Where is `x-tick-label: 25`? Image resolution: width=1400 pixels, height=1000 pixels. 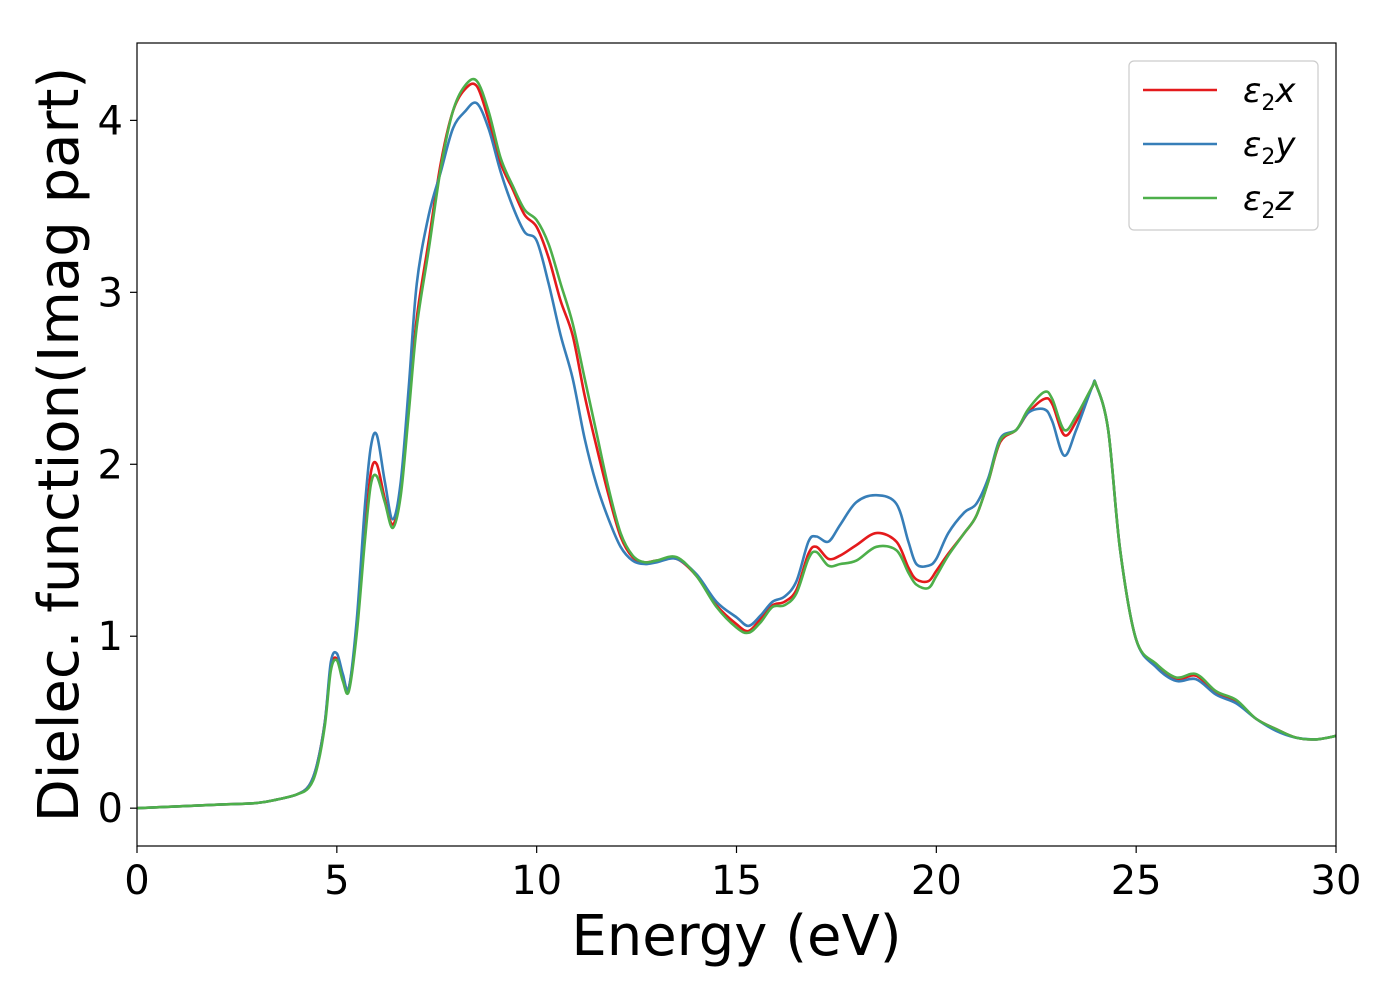 x-tick-label: 25 is located at coordinates (1136, 881).